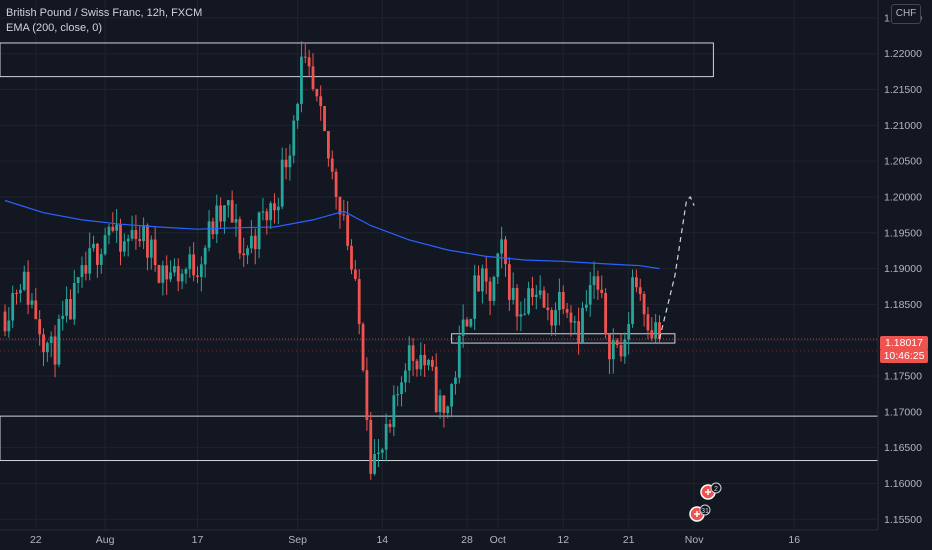 This screenshot has height=550, width=932. Describe the element at coordinates (906, 14) in the screenshot. I see `currency-button: CHF` at that location.